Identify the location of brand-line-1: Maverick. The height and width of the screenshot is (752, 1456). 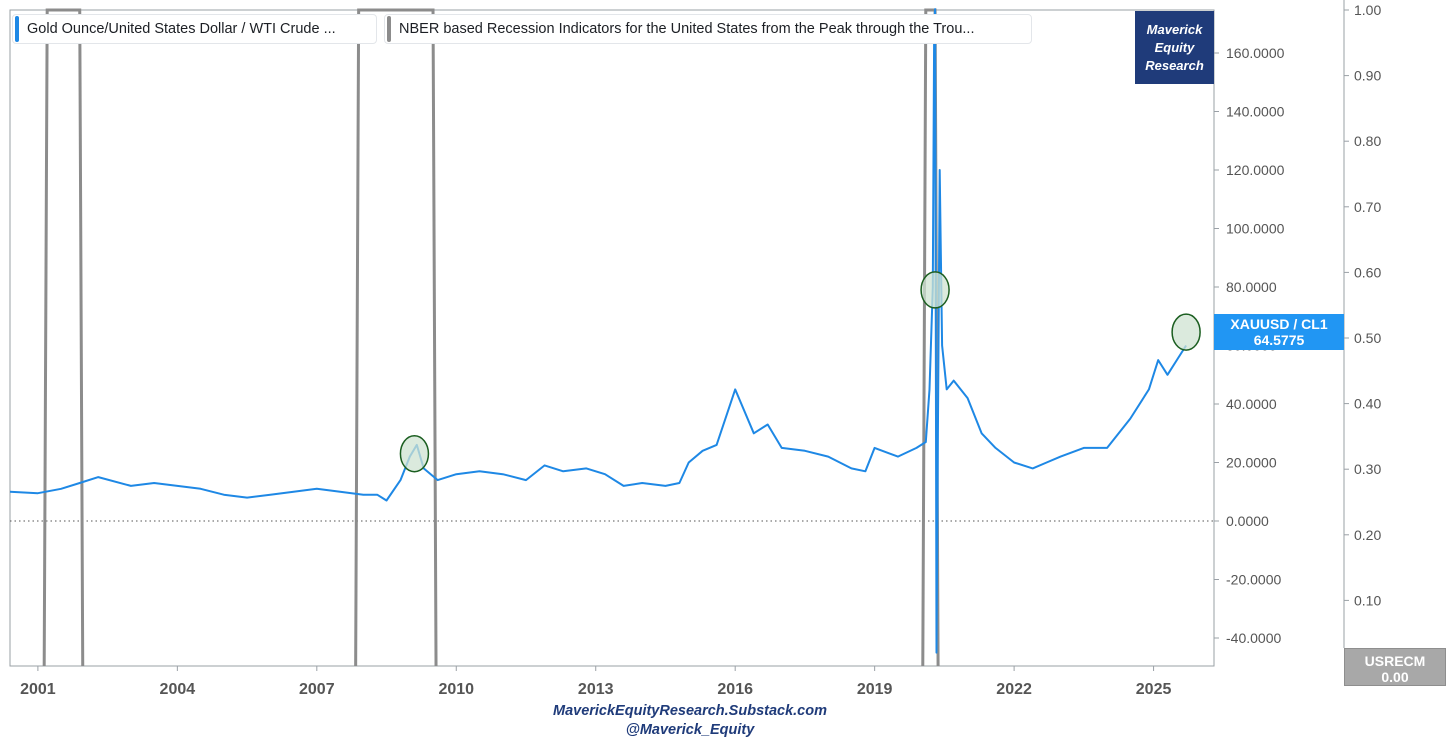
(1174, 29).